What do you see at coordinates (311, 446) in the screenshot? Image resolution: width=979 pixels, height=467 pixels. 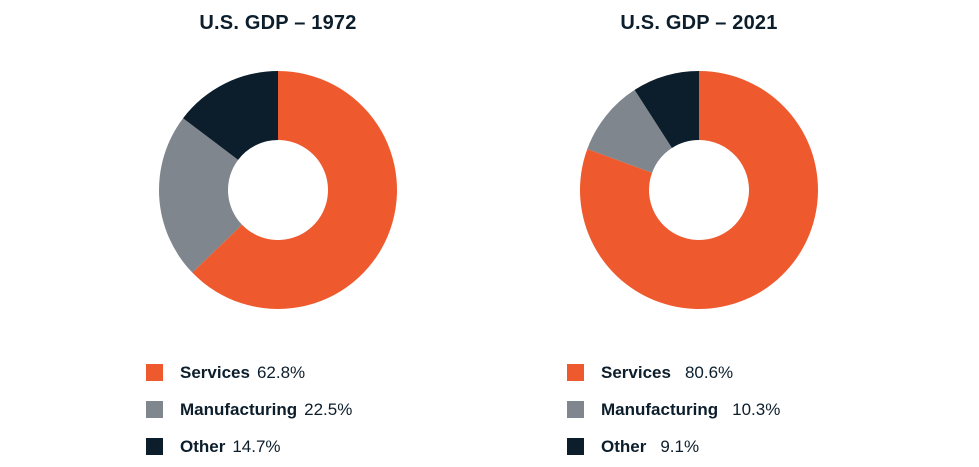 I see `legend-item-other: Other 14.7%` at bounding box center [311, 446].